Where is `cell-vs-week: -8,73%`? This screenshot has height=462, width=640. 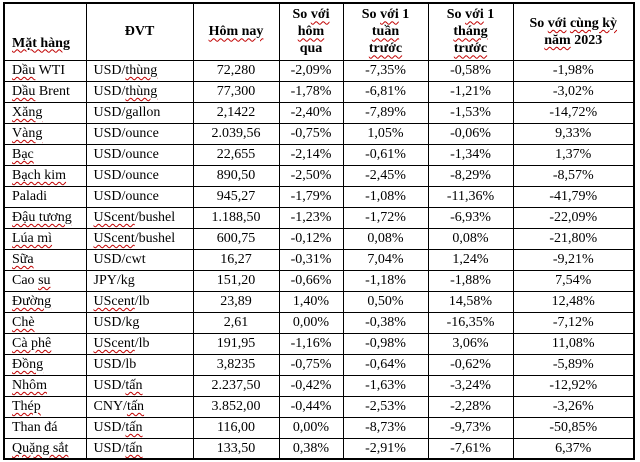
cell-vs-week: -8,73% is located at coordinates (385, 427).